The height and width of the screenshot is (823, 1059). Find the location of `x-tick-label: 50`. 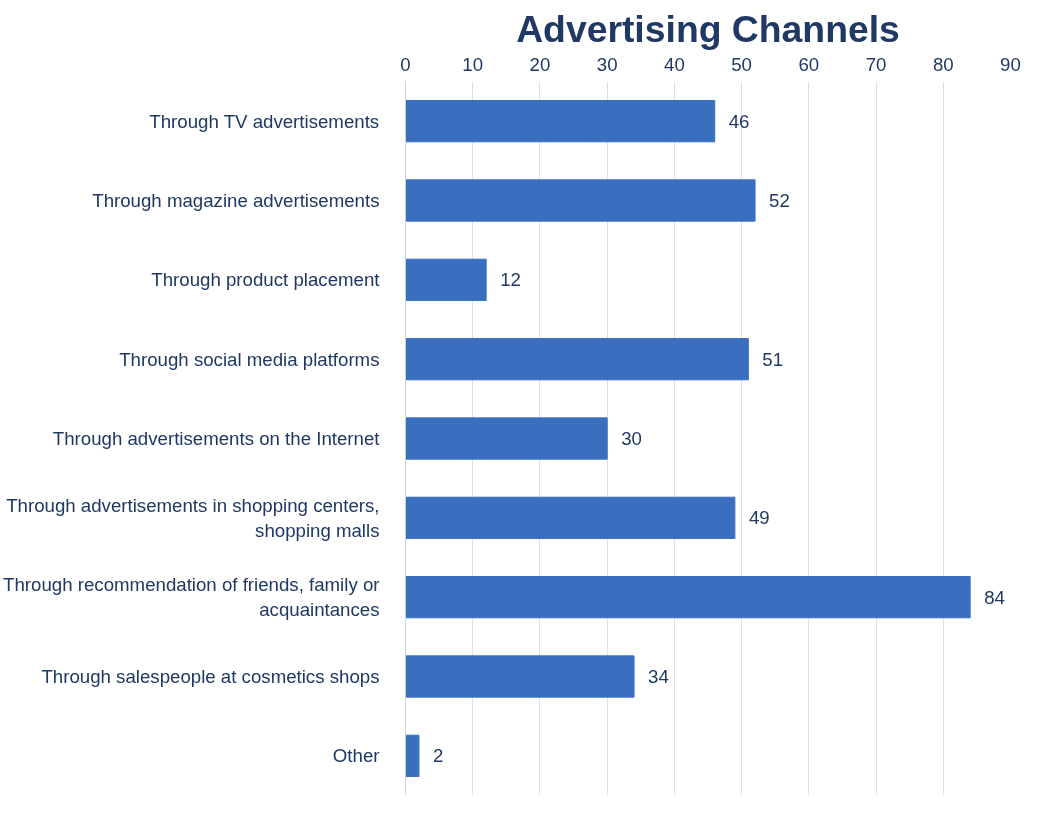

x-tick-label: 50 is located at coordinates (741, 64).